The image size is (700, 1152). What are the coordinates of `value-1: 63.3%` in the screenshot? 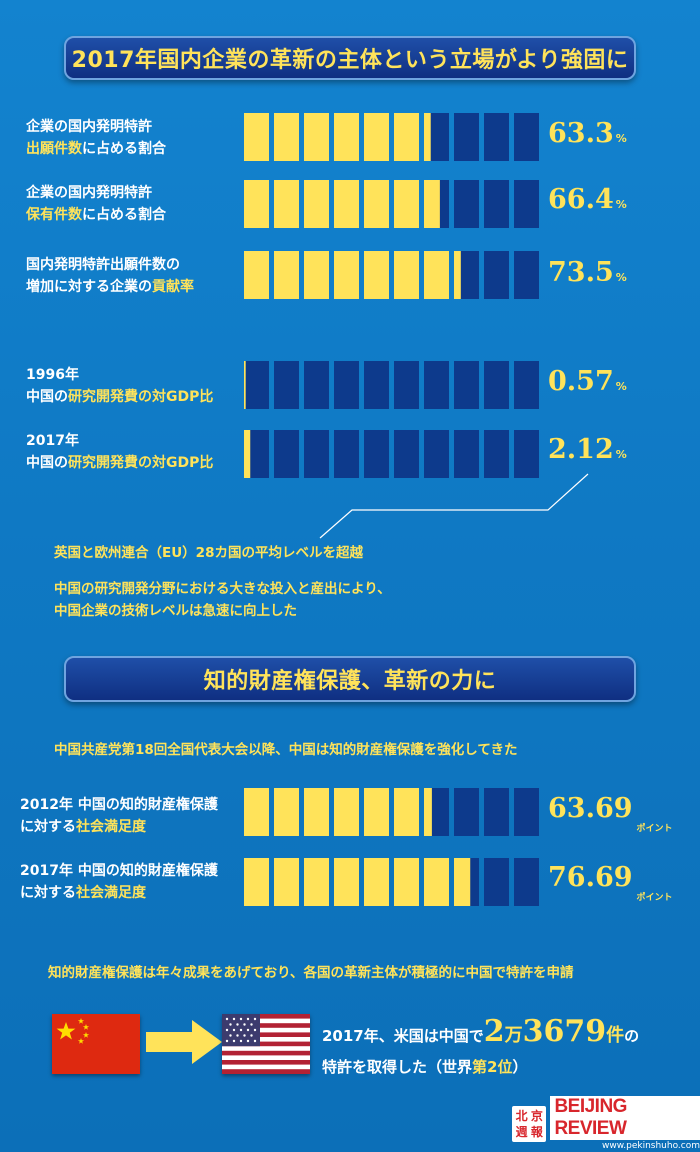 It's located at (587, 133).